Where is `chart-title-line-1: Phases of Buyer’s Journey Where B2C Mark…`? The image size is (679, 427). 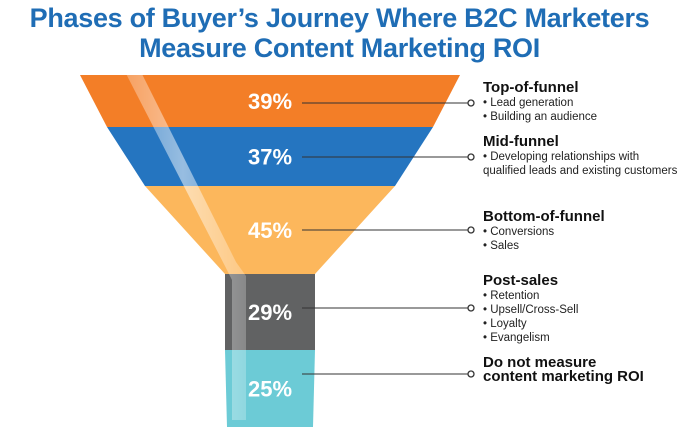 chart-title-line-1: Phases of Buyer’s Journey Where B2C Mark… is located at coordinates (339, 18).